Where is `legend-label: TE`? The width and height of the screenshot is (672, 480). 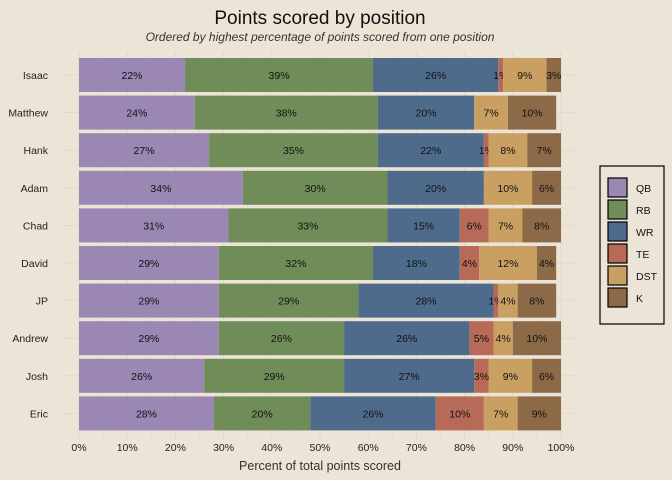
legend-label: TE is located at coordinates (642, 255).